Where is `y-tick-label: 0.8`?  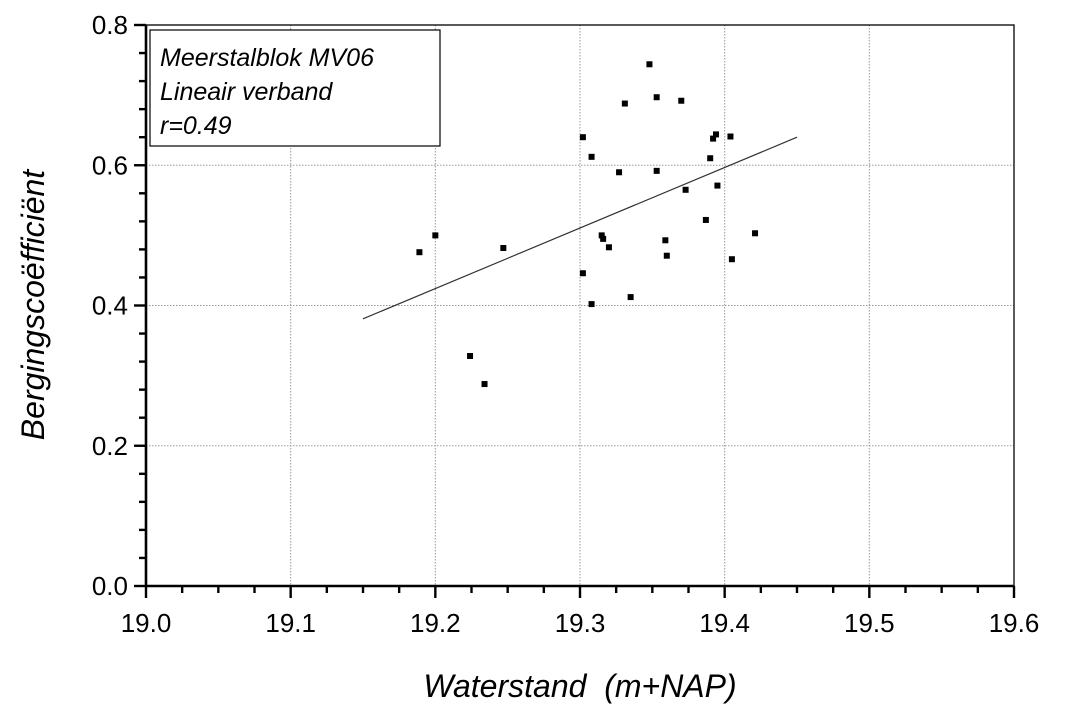 y-tick-label: 0.8 is located at coordinates (110, 25).